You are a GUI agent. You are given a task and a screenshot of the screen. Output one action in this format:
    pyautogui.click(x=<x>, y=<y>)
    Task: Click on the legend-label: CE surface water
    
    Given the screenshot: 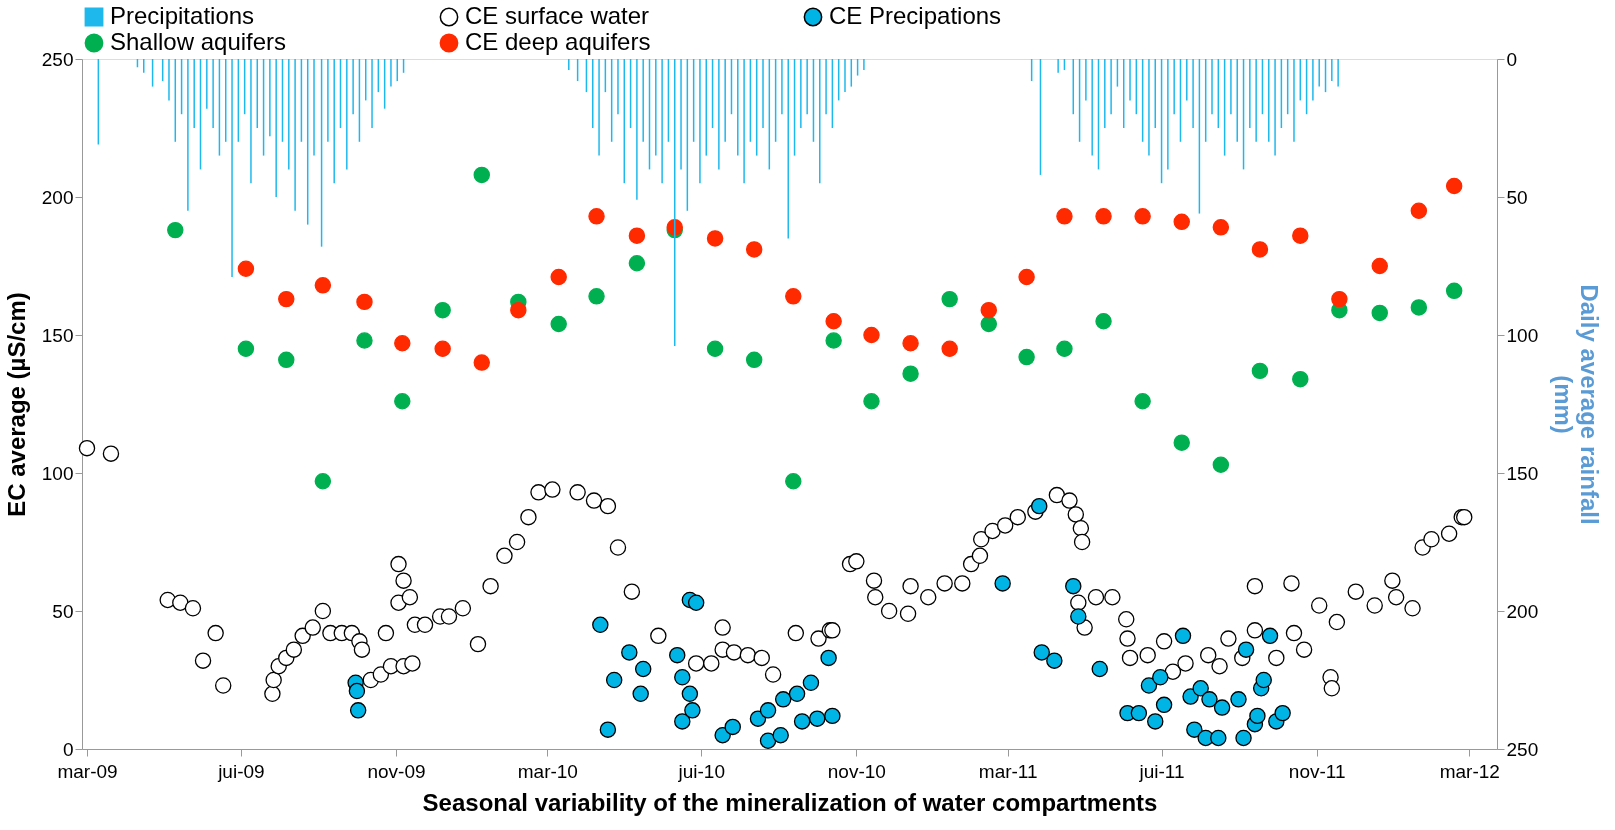 What is the action you would take?
    pyautogui.click(x=557, y=15)
    